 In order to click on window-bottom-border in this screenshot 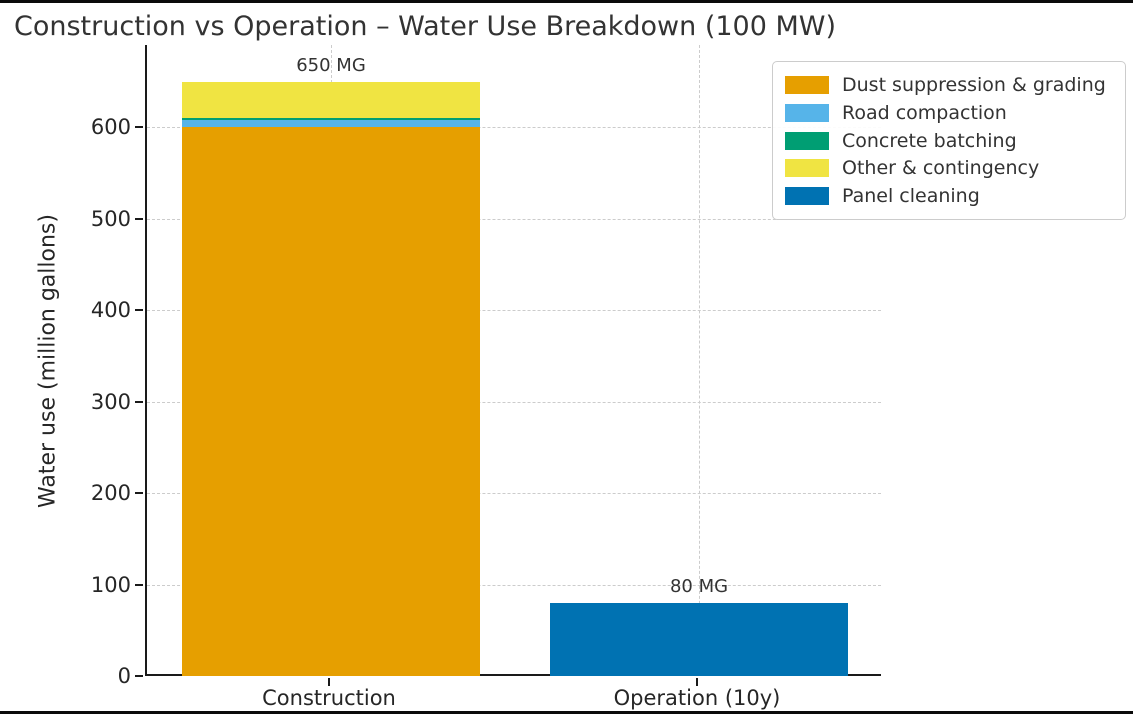, I will do `click(566, 712)`.